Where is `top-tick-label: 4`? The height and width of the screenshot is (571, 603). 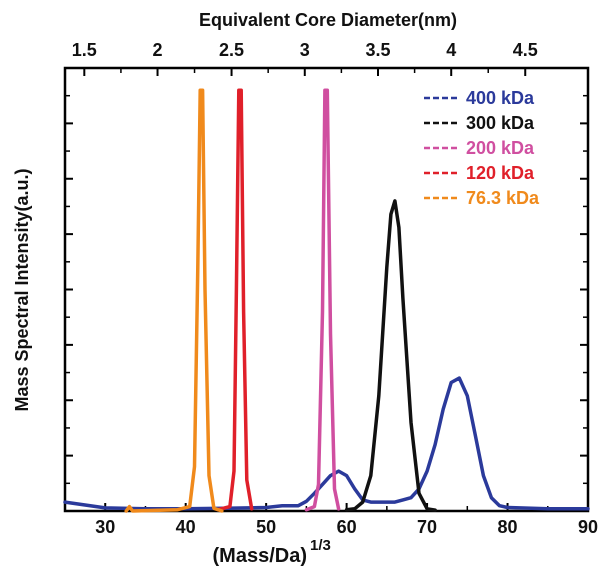
top-tick-label: 4 is located at coordinates (451, 50).